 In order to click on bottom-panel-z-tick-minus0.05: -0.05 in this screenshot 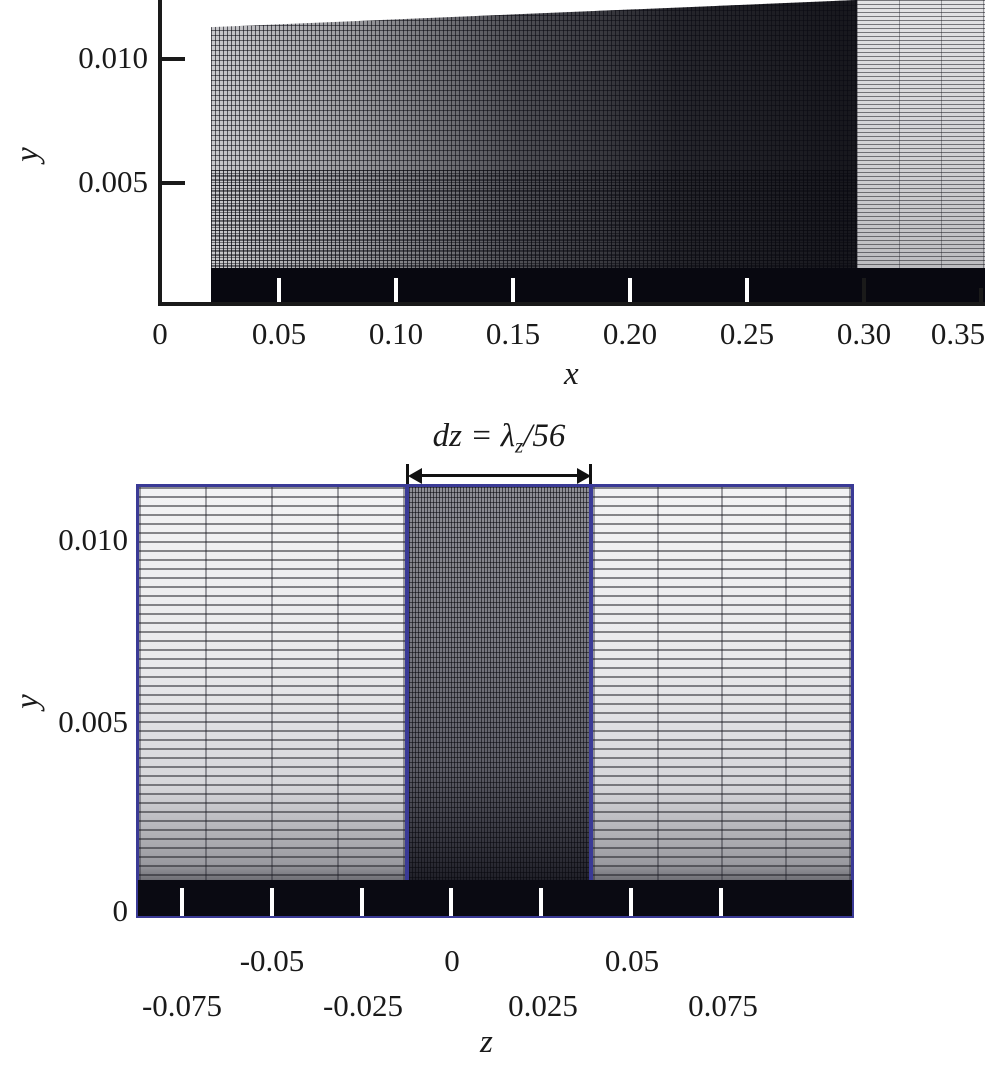, I will do `click(272, 960)`.